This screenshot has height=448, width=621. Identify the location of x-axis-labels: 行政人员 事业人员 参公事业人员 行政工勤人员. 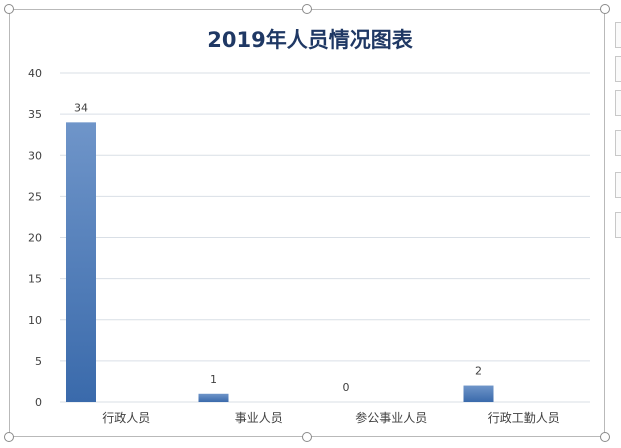
(331, 417).